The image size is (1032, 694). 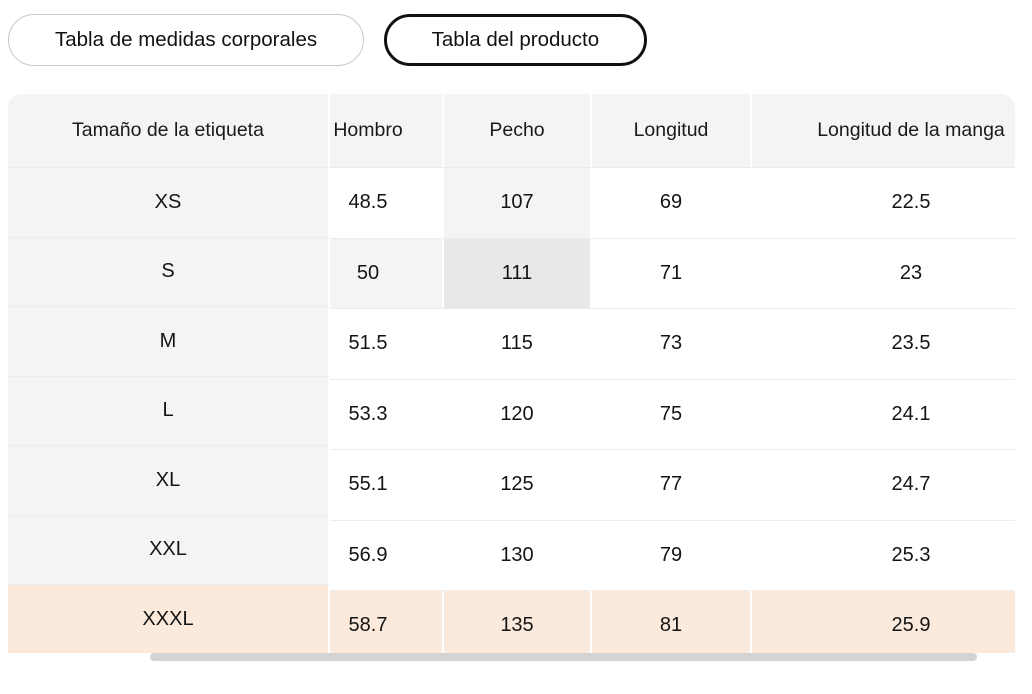 I want to click on row-label: L, so click(x=169, y=410).